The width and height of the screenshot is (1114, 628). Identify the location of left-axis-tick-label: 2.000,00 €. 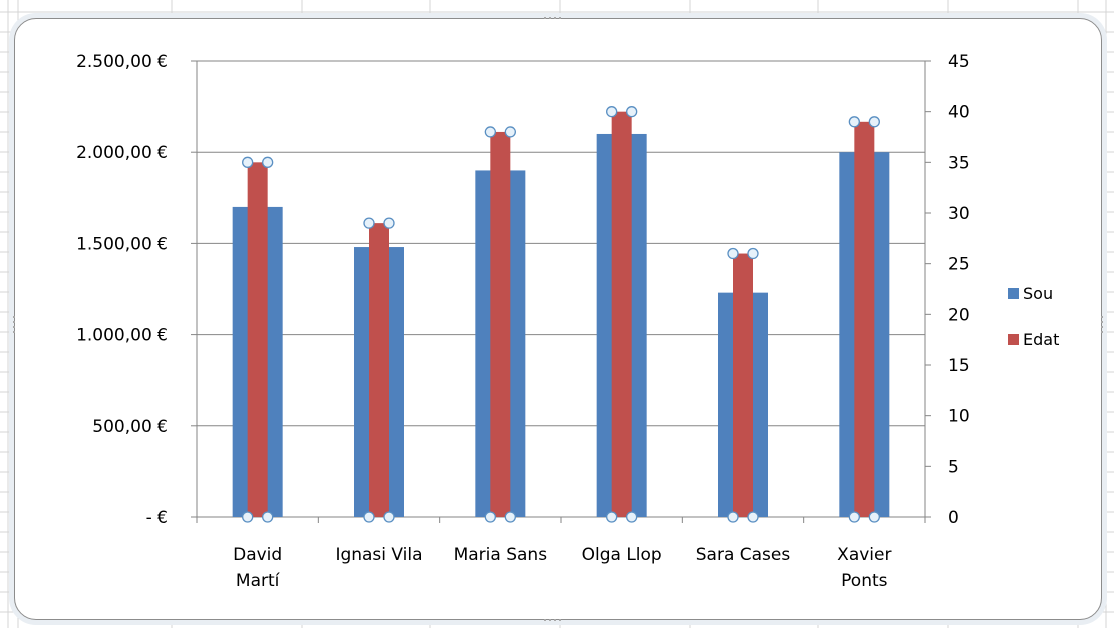
(122, 153).